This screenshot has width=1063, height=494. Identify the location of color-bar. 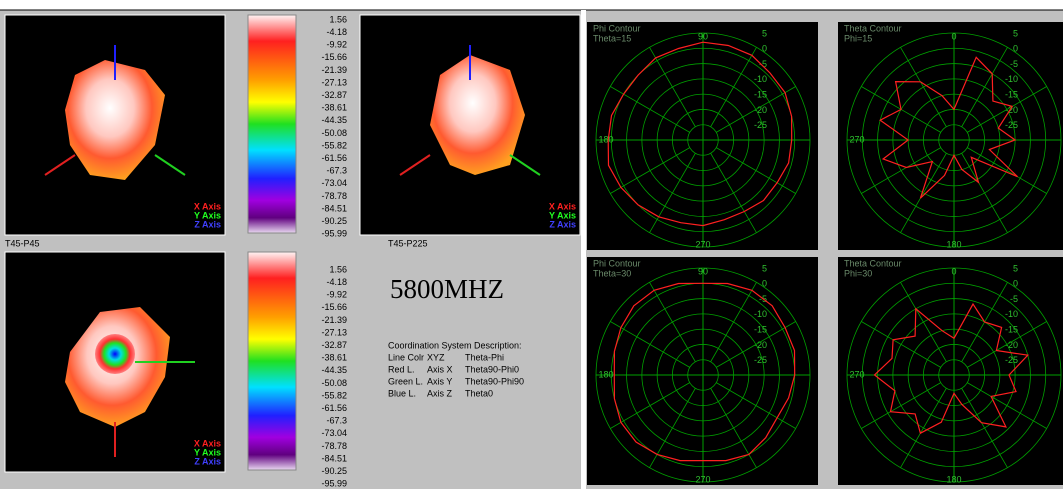
(272, 361).